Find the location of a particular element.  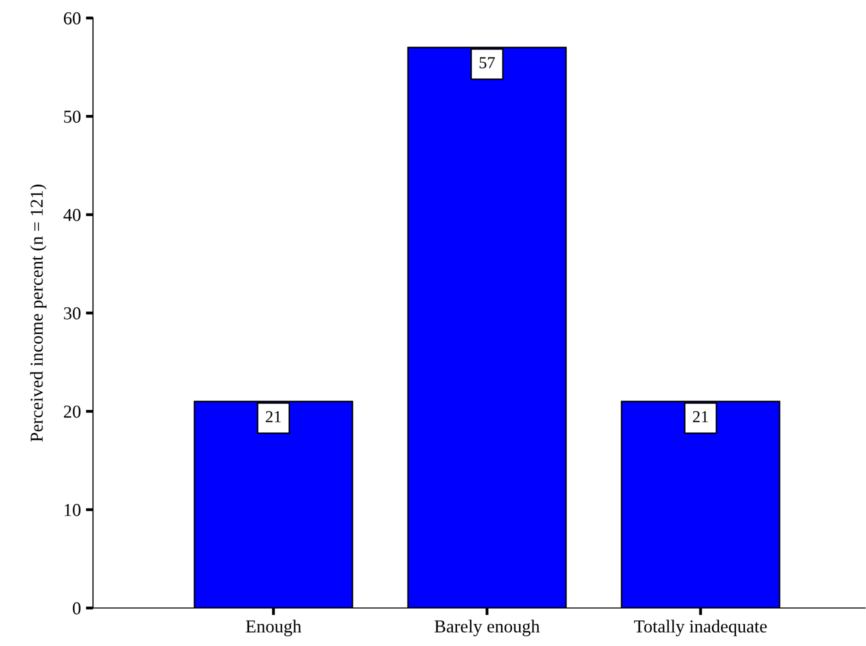

x-tick-label: Barely enough is located at coordinates (487, 628).